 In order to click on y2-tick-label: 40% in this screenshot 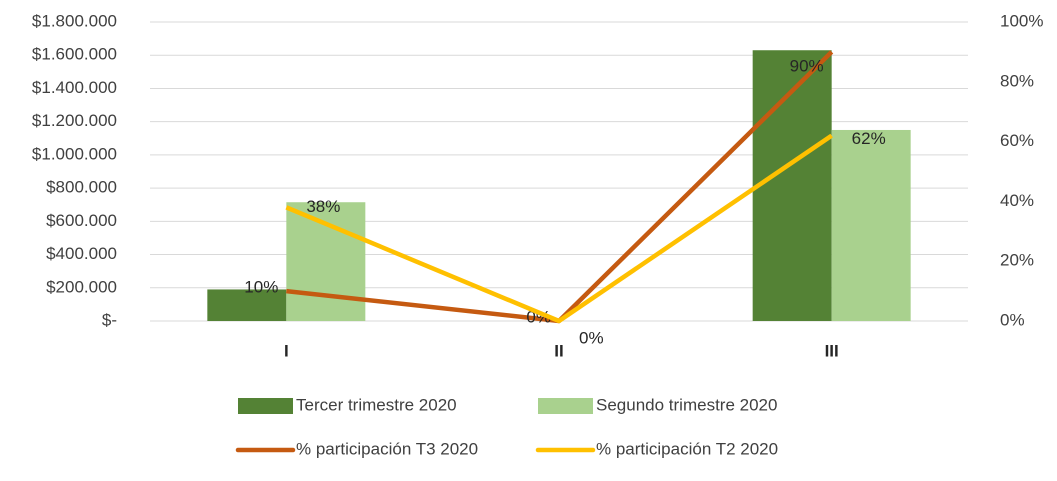, I will do `click(1017, 200)`.